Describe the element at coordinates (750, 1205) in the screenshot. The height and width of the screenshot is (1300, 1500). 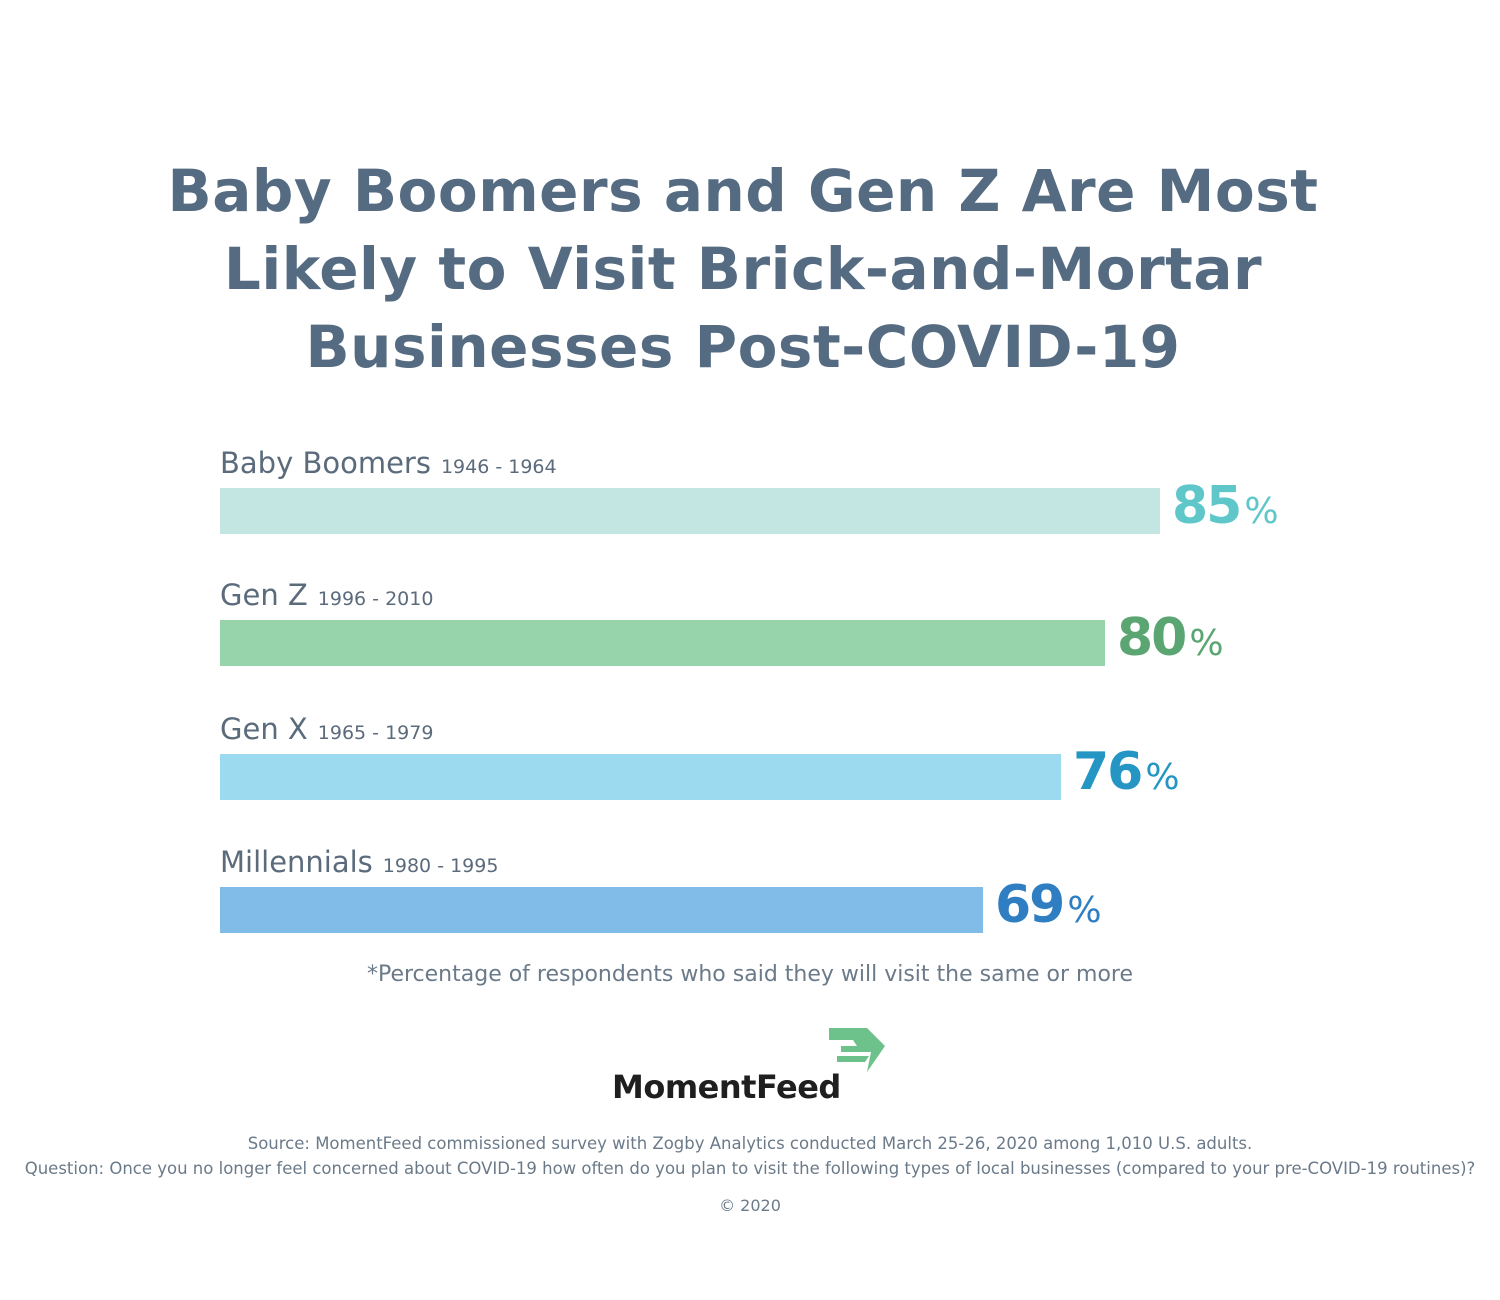
I see `copyright: © 2020` at that location.